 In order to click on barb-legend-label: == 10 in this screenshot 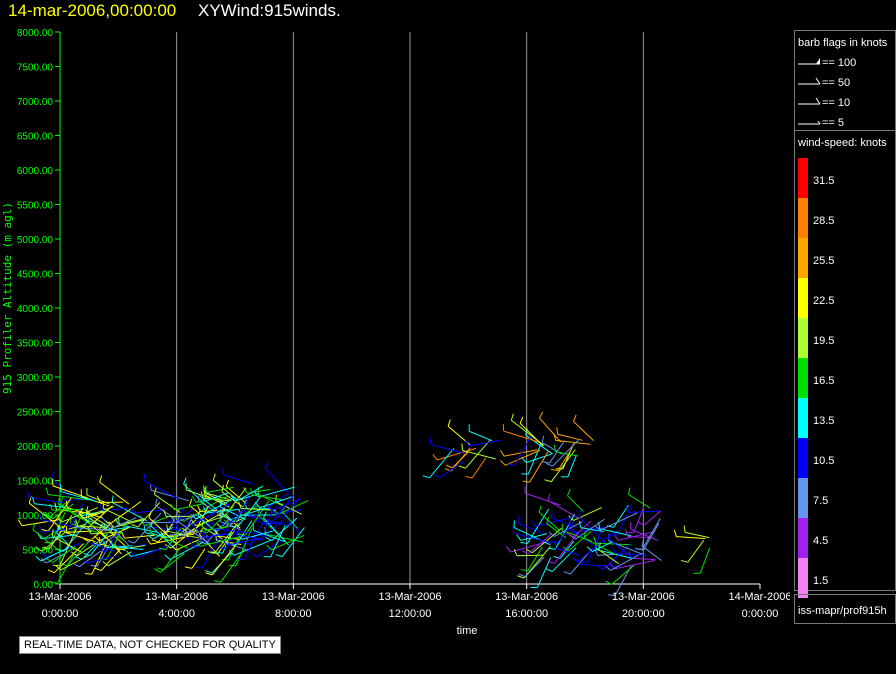, I will do `click(836, 103)`.